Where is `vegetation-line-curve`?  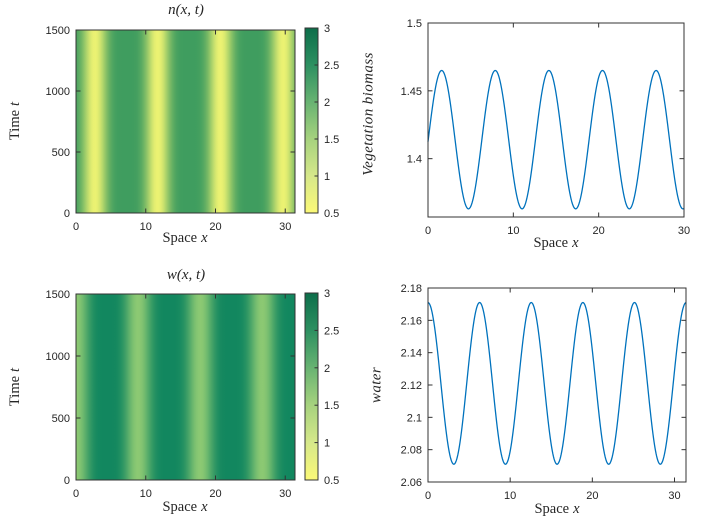 vegetation-line-curve is located at coordinates (556, 139).